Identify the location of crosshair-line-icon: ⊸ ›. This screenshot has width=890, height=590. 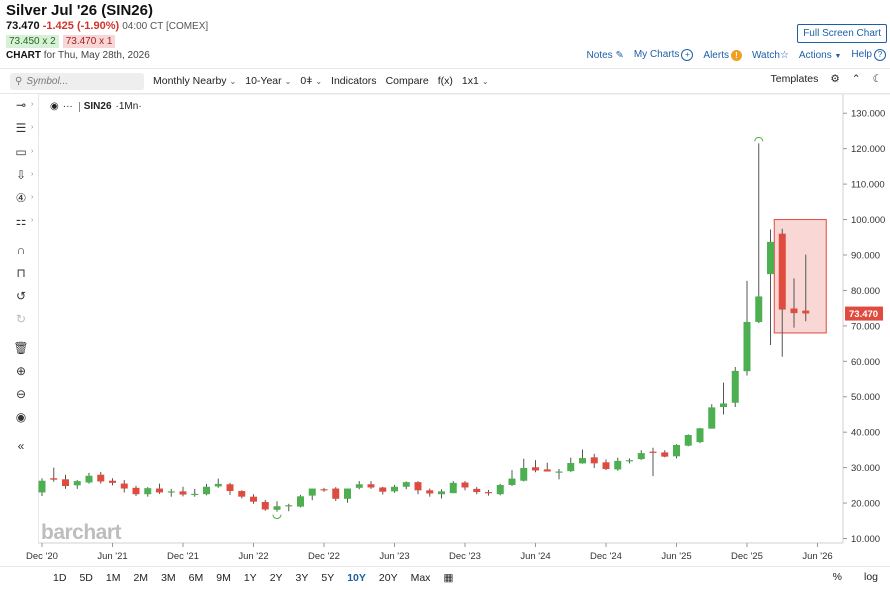
(24, 105).